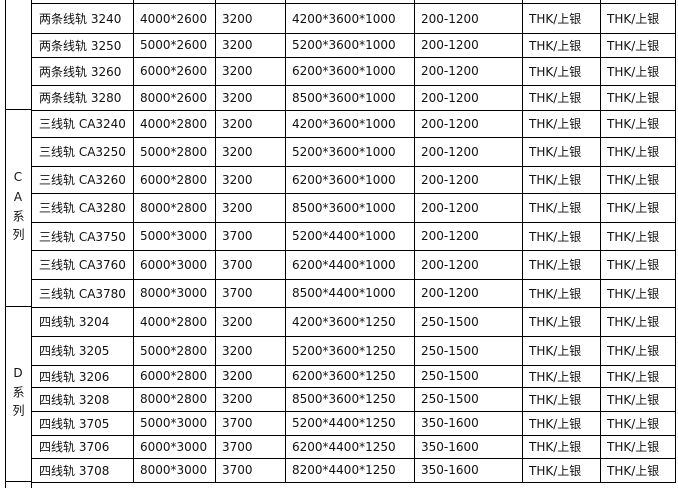 This screenshot has width=678, height=488. Describe the element at coordinates (82, 152) in the screenshot. I see `cell-model: 三线轨 CA3250` at that location.